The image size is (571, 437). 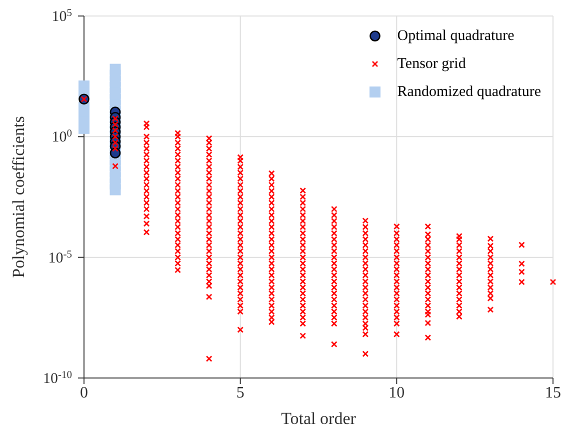 What do you see at coordinates (60, 257) in the screenshot?
I see `y-tick-label: 10$^{-5}$` at bounding box center [60, 257].